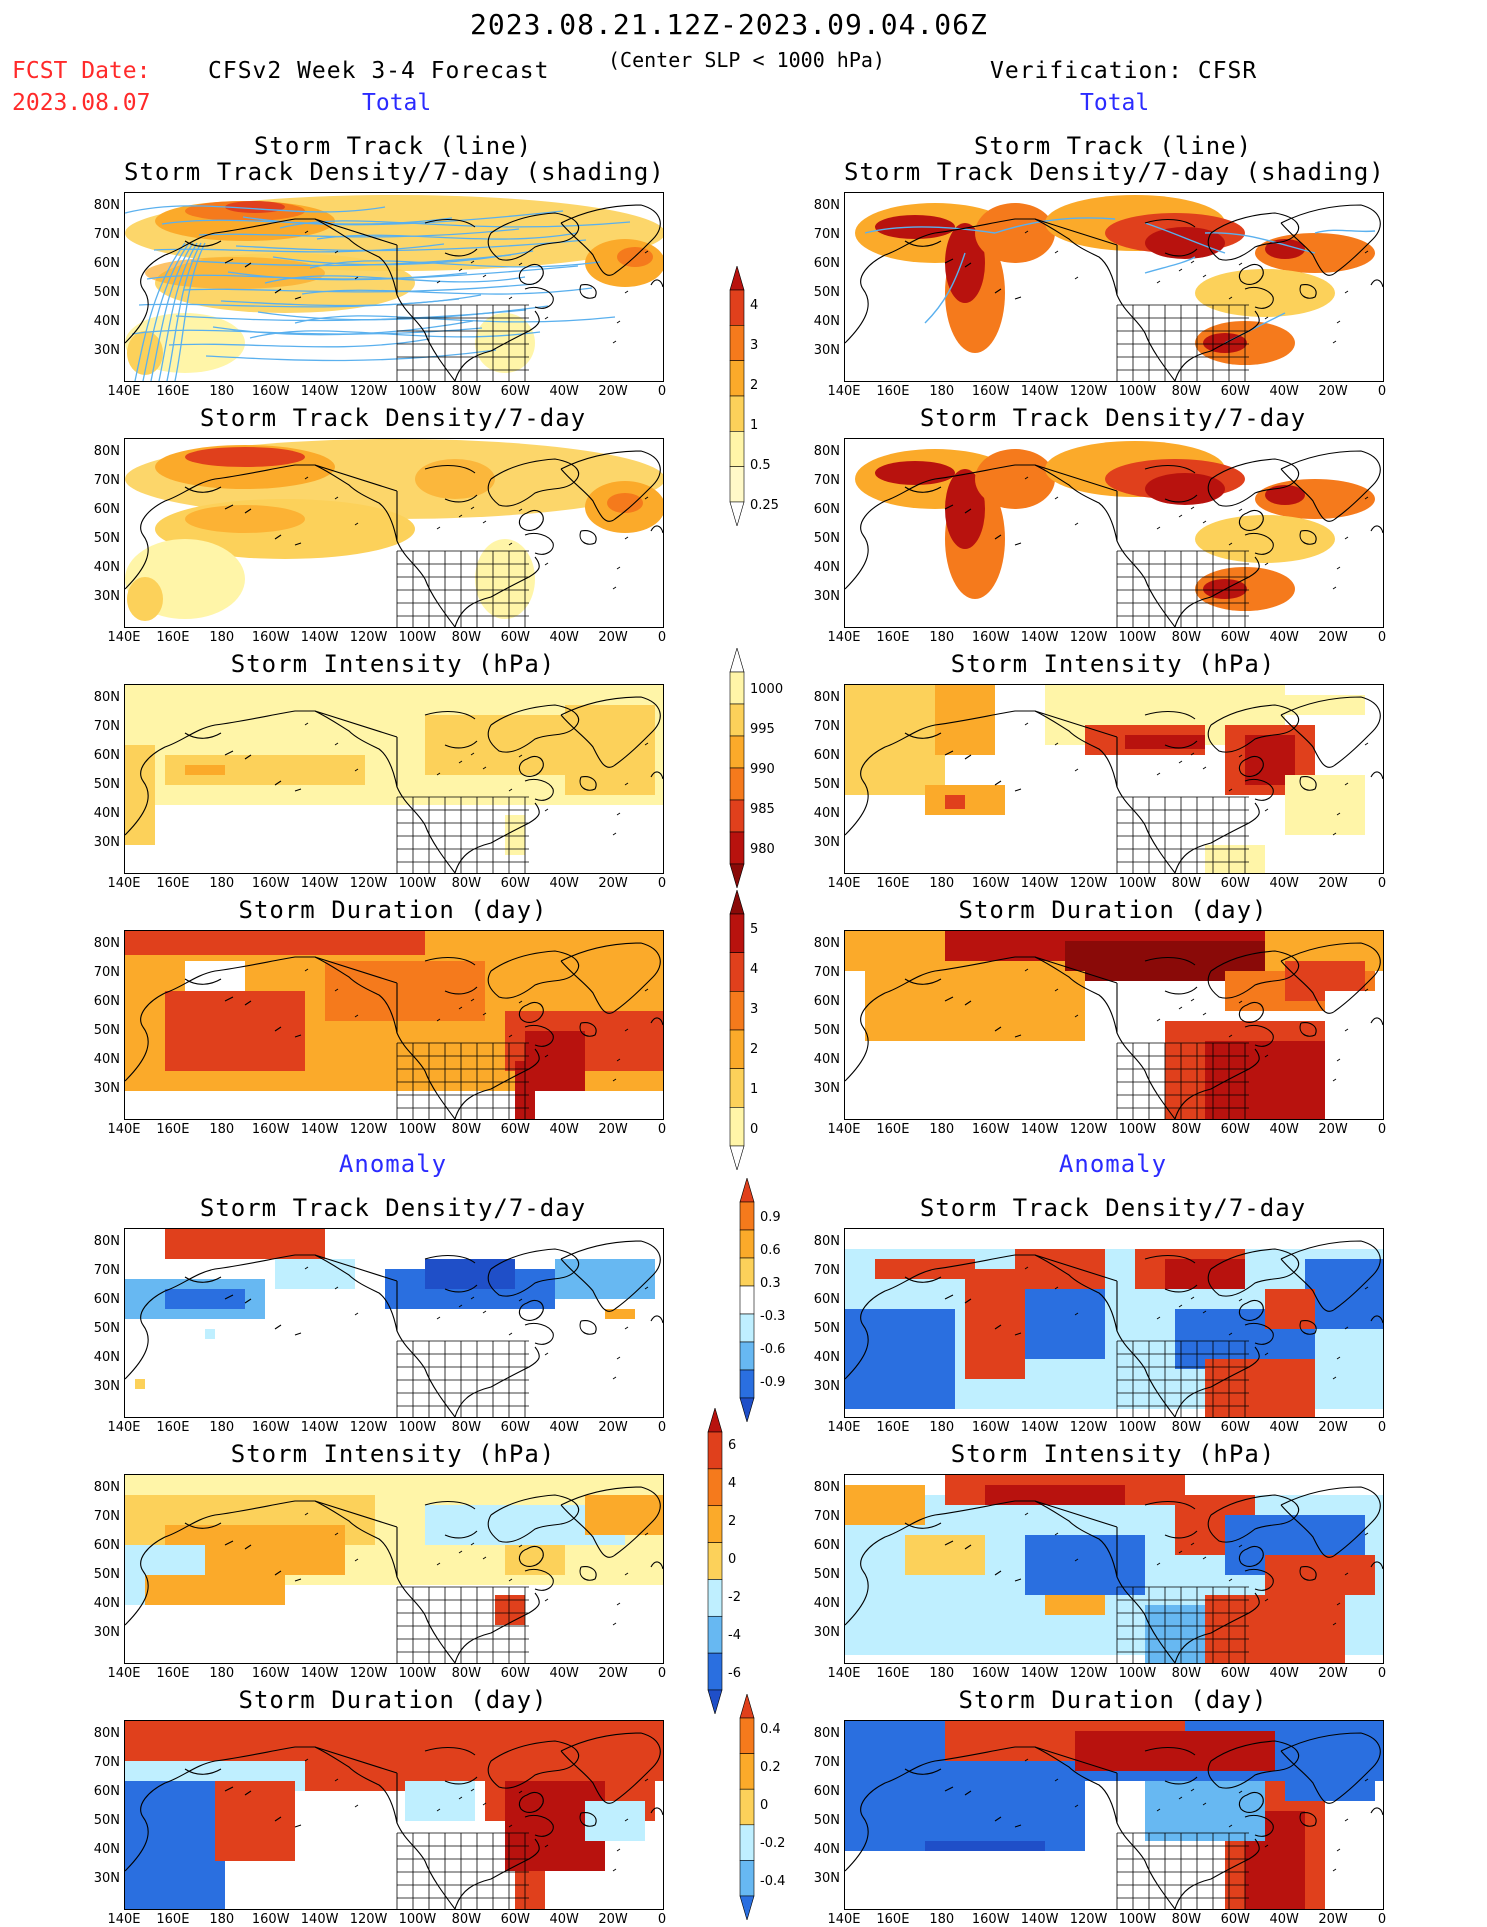 This screenshot has width=1487, height=1927. I want to click on panel-title-track-right-2: Storm Track Density/7-day (shading), so click(1114, 172).